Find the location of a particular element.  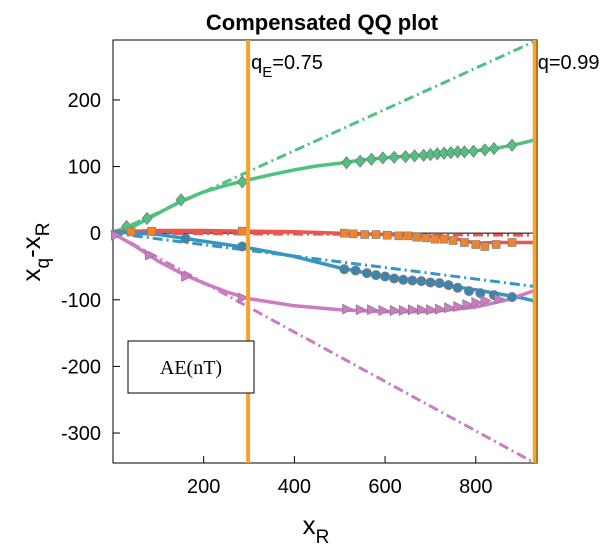

y-axis-label: xq-xR is located at coordinates (35, 252).